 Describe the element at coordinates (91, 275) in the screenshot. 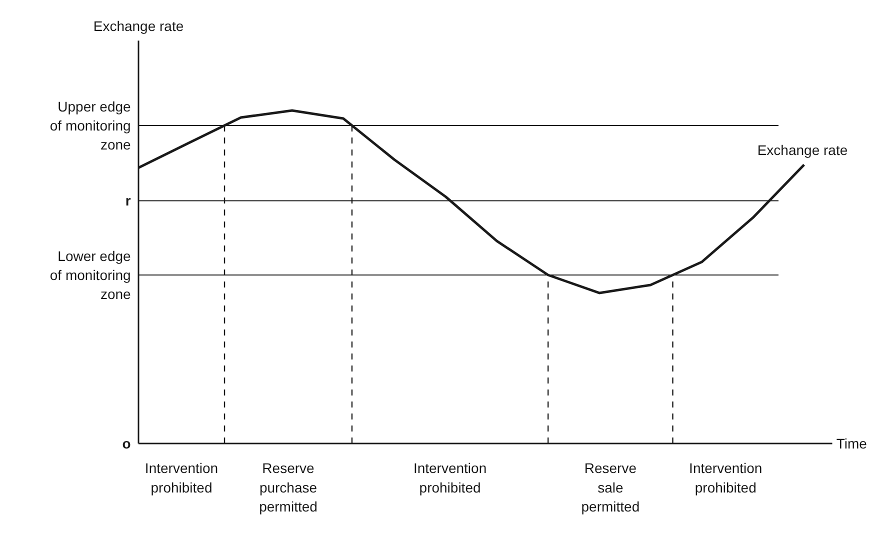

I see `ref-line-label: Lower edge of monitoring zone` at that location.